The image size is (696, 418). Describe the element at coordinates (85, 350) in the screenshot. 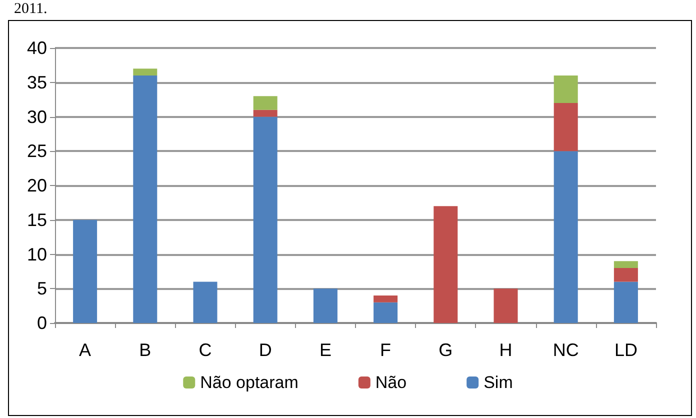

I see `x-tick-label: A` at that location.